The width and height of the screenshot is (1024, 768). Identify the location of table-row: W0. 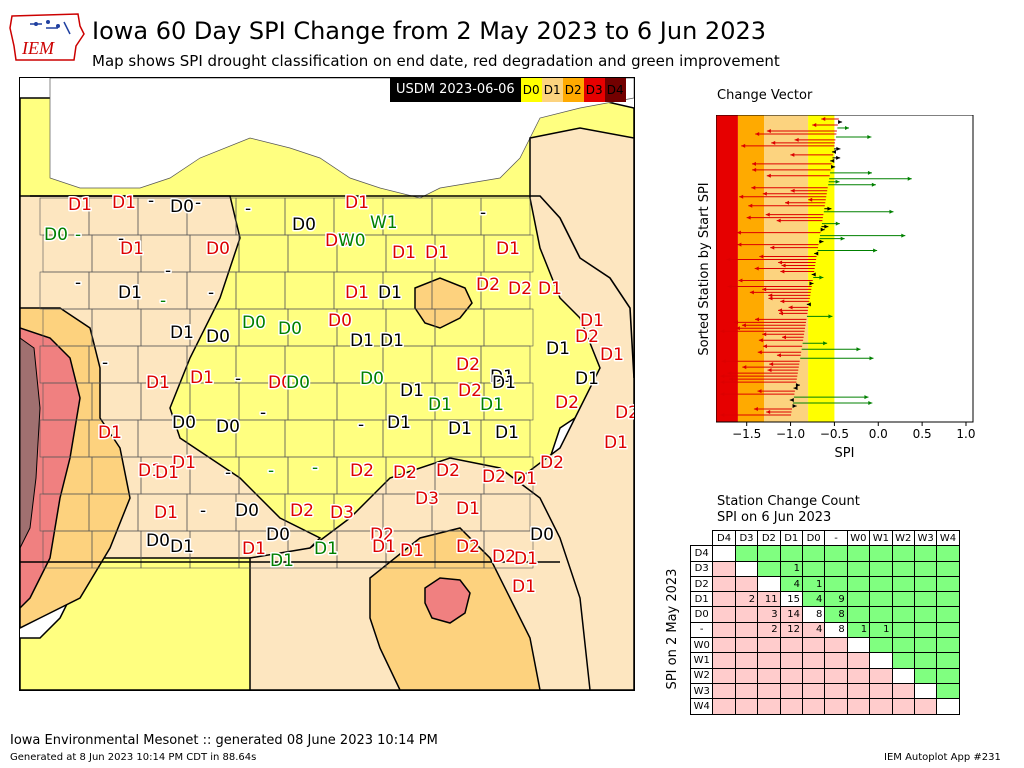
(824, 645).